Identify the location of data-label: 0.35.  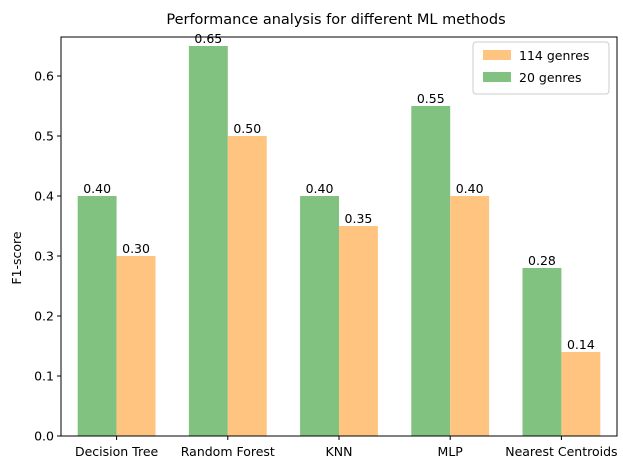
(359, 218).